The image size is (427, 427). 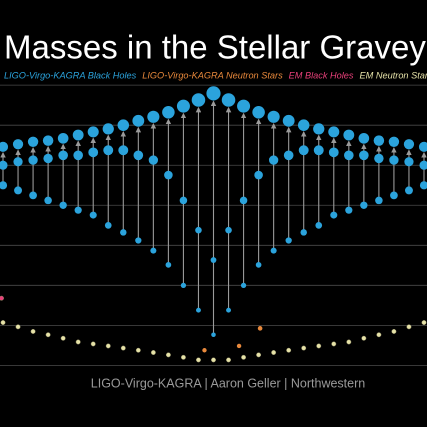 I want to click on legend-entry: LIGO-Virgo-KAGRA Black Holes, so click(x=70, y=75).